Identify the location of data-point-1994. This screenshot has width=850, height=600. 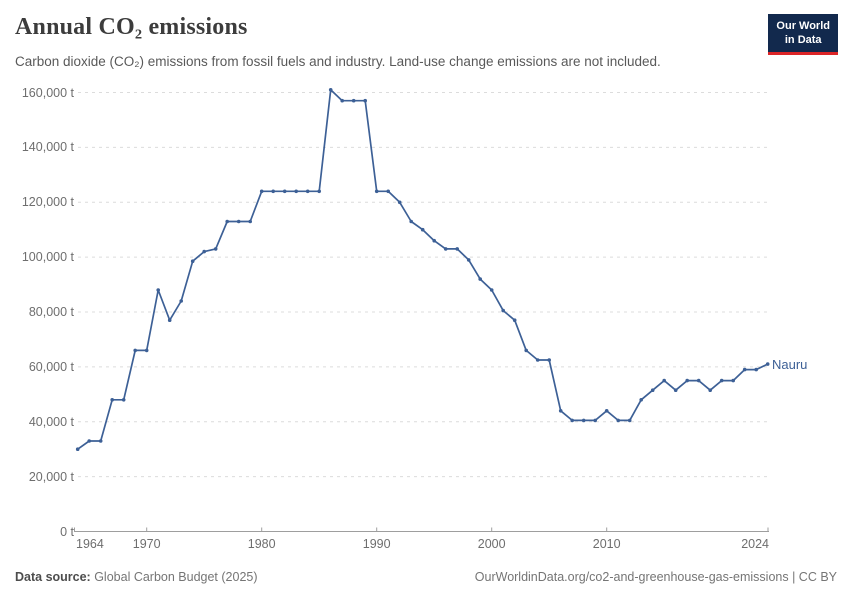
(422, 229).